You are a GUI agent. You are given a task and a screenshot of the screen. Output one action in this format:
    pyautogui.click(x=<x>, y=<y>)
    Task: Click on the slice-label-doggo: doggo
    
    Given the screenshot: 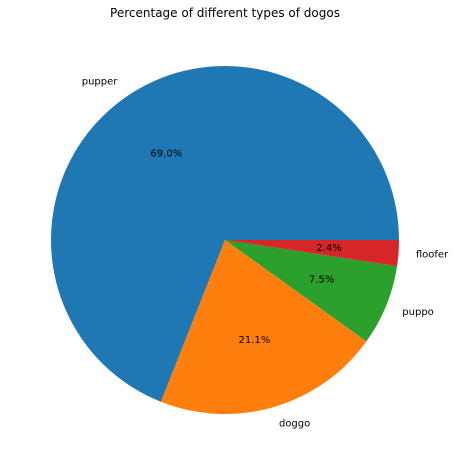 What is the action you would take?
    pyautogui.click(x=294, y=424)
    